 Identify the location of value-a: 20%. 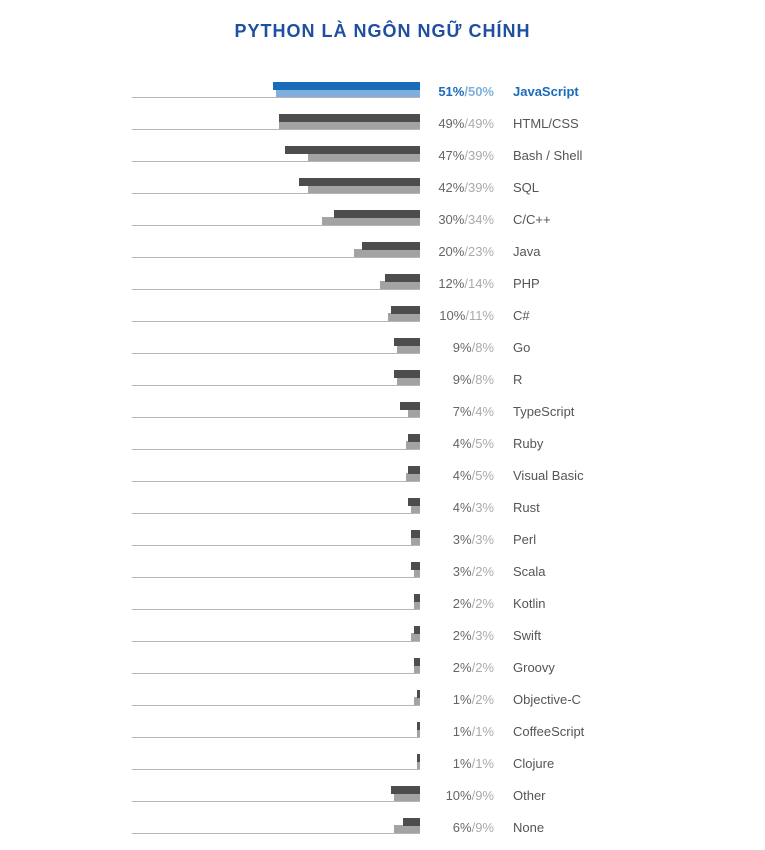
(451, 251).